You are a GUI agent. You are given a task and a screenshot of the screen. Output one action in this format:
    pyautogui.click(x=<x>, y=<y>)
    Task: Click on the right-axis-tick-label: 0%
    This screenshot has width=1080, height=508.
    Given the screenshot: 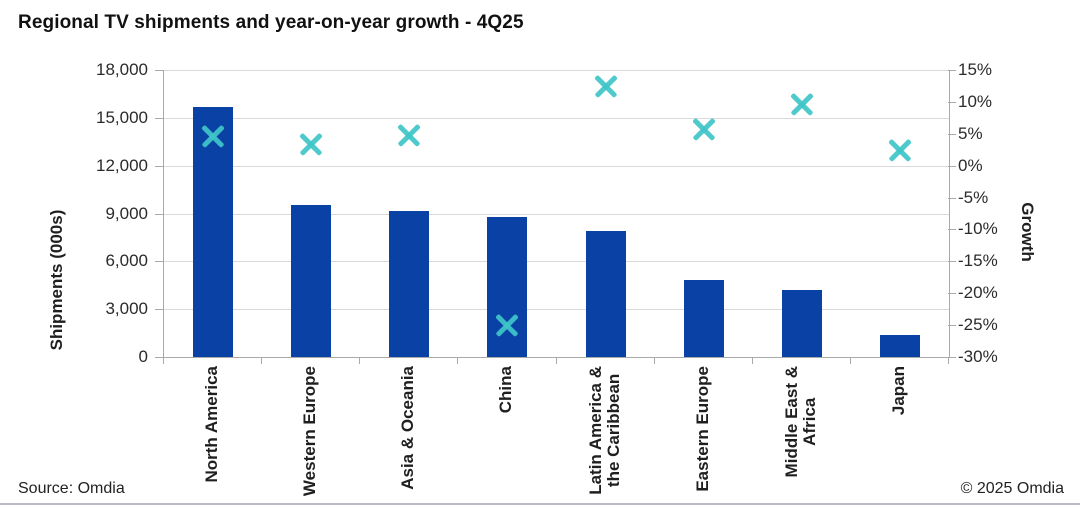 What is the action you would take?
    pyautogui.click(x=970, y=165)
    